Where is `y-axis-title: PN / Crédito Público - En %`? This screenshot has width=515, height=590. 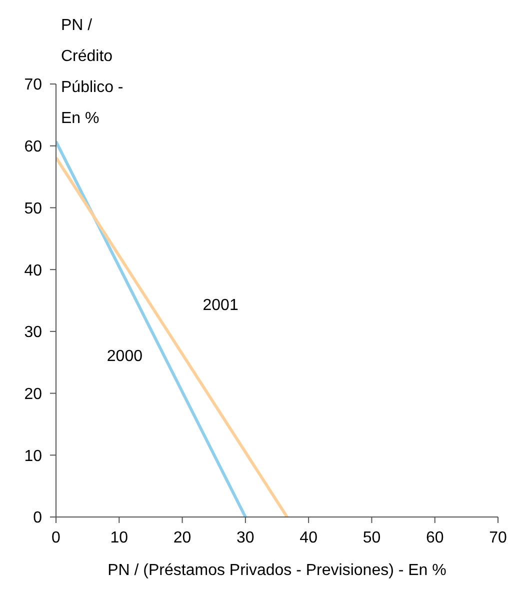
y-axis-title: PN / Crédito Público - En % is located at coordinates (92, 72).